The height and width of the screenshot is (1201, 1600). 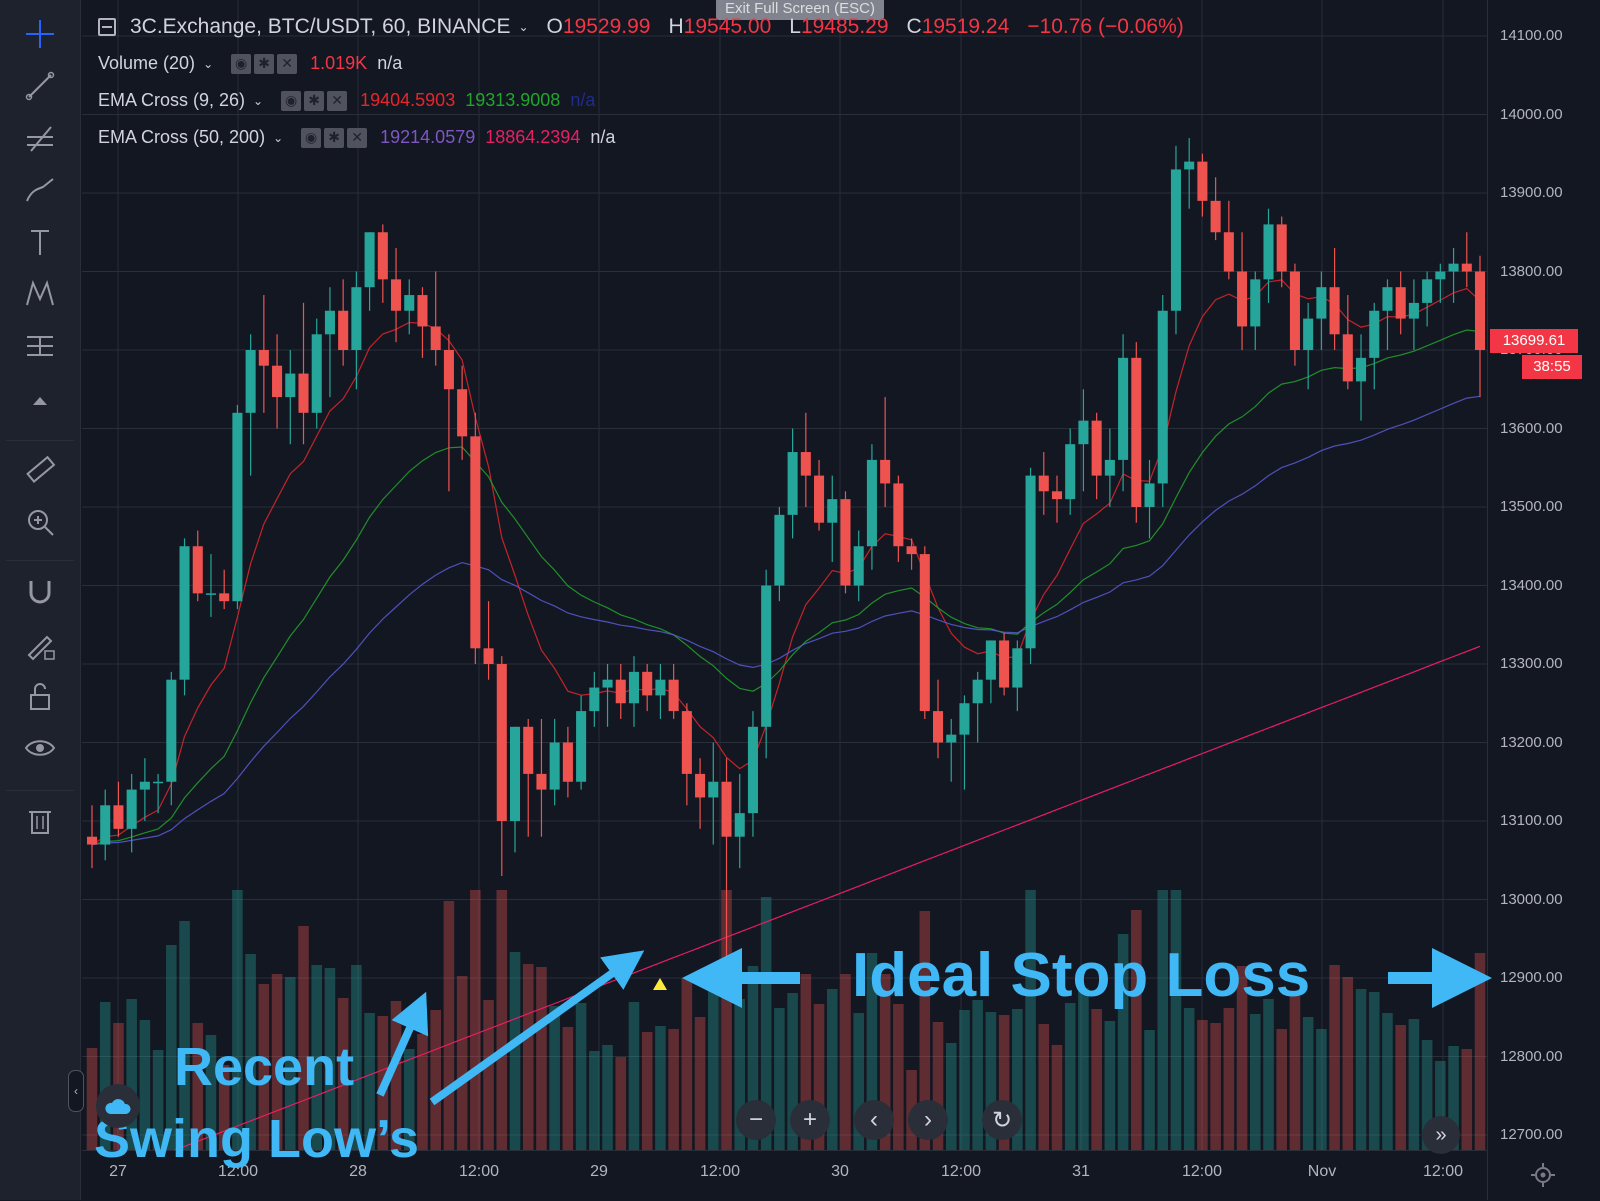 What do you see at coordinates (928, 1120) in the screenshot?
I see `scroll-forward-button: ›` at bounding box center [928, 1120].